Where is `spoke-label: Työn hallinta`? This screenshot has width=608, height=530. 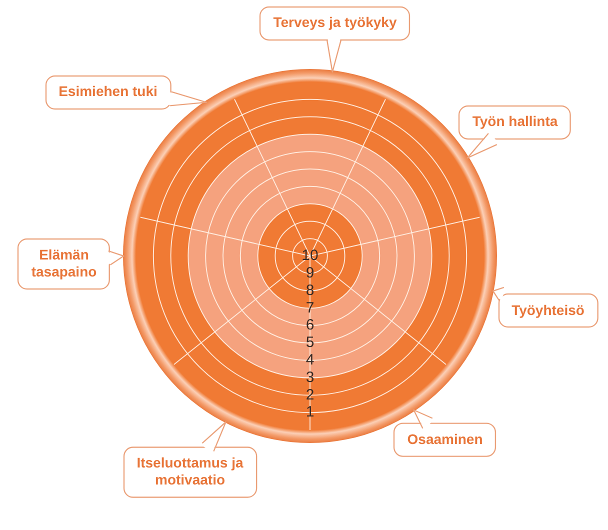
spoke-label: Työn hallinta is located at coordinates (515, 120).